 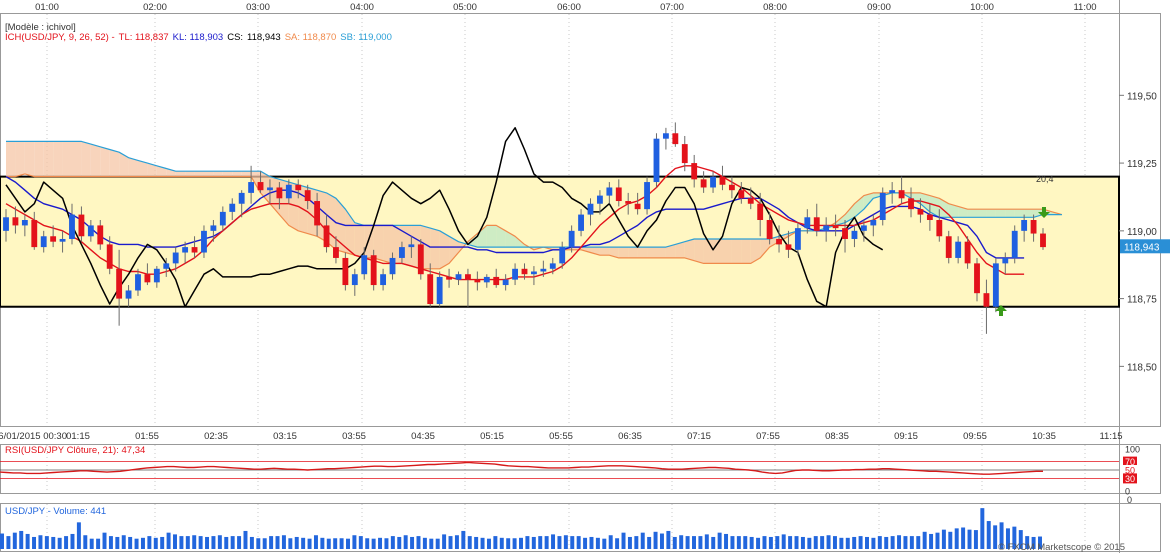 I want to click on x-tick-label-top: 10:00, so click(x=982, y=7).